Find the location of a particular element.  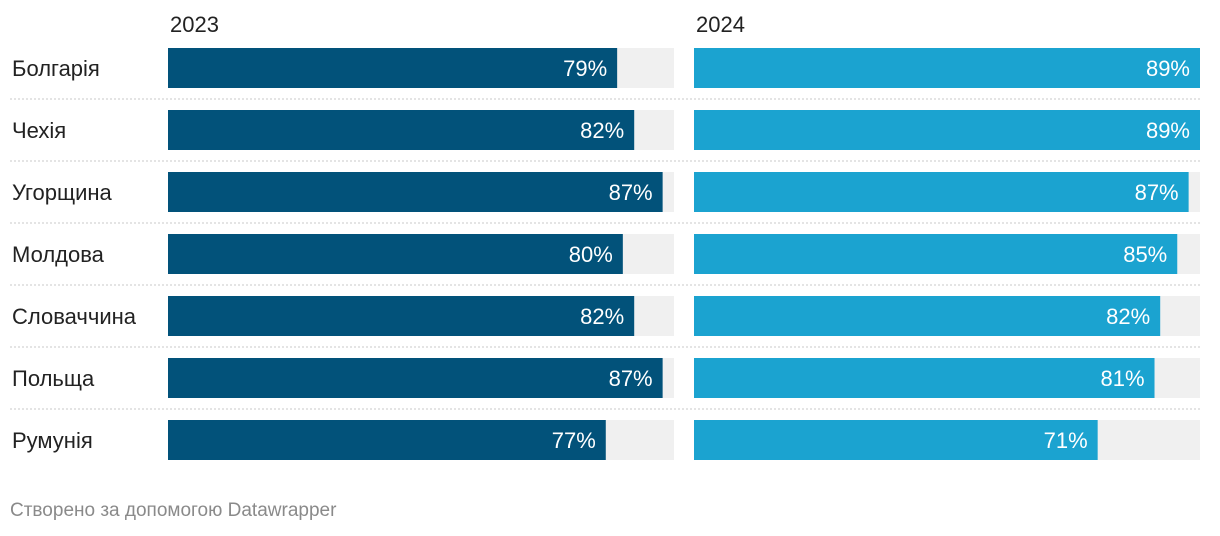

category-label: Болгарія is located at coordinates (56, 68).